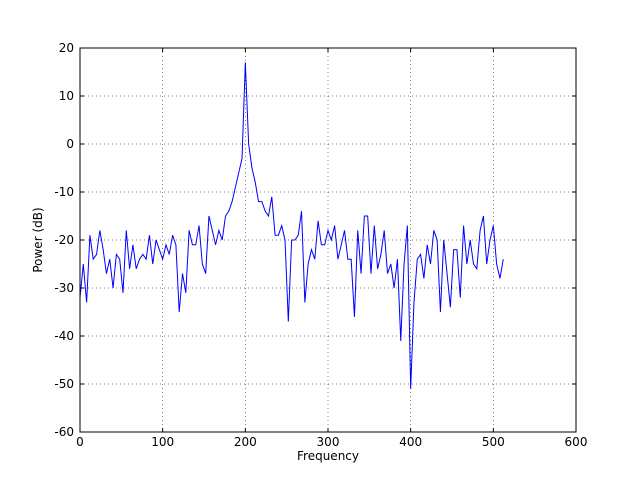 This screenshot has height=480, width=640. I want to click on x-axis-label: Frequency, so click(328, 456).